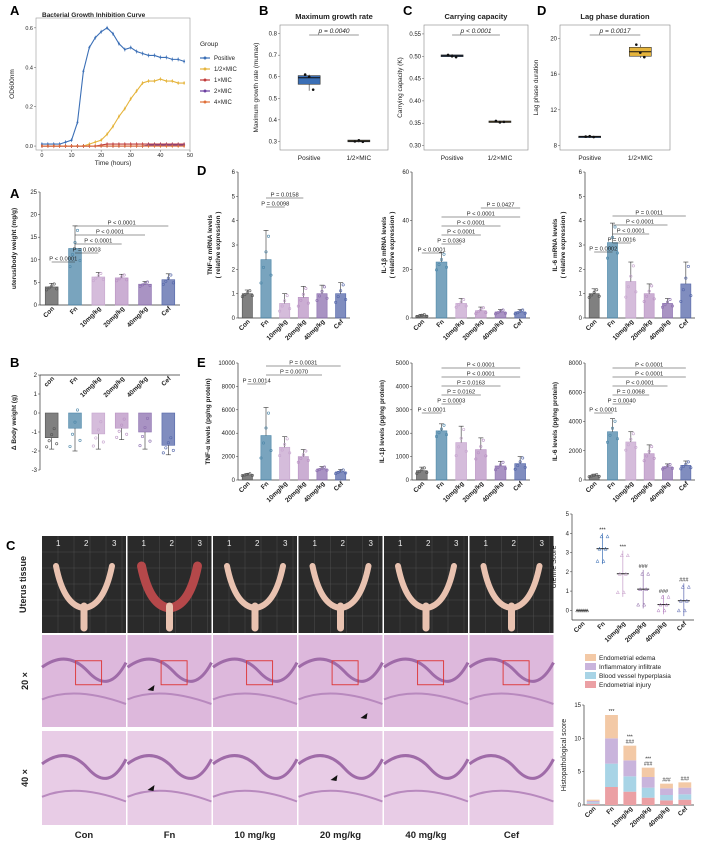  I want to click on y-tick-label: 8000, so click(576, 364).